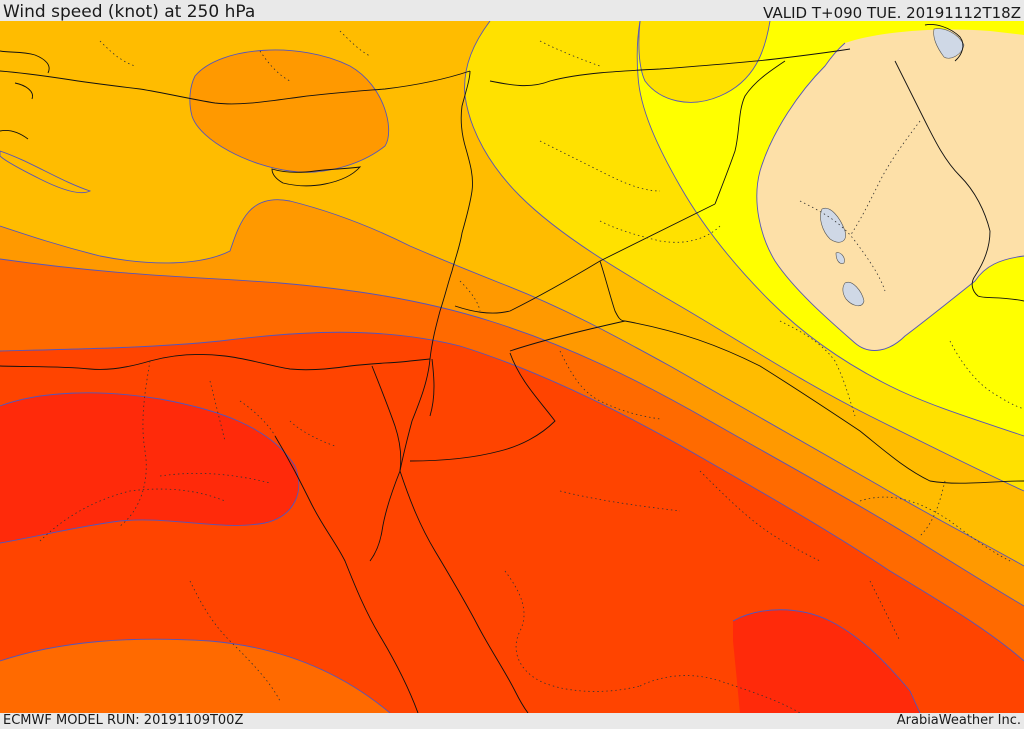 This screenshot has height=729, width=1024. I want to click on lakes, so click(892, 167).